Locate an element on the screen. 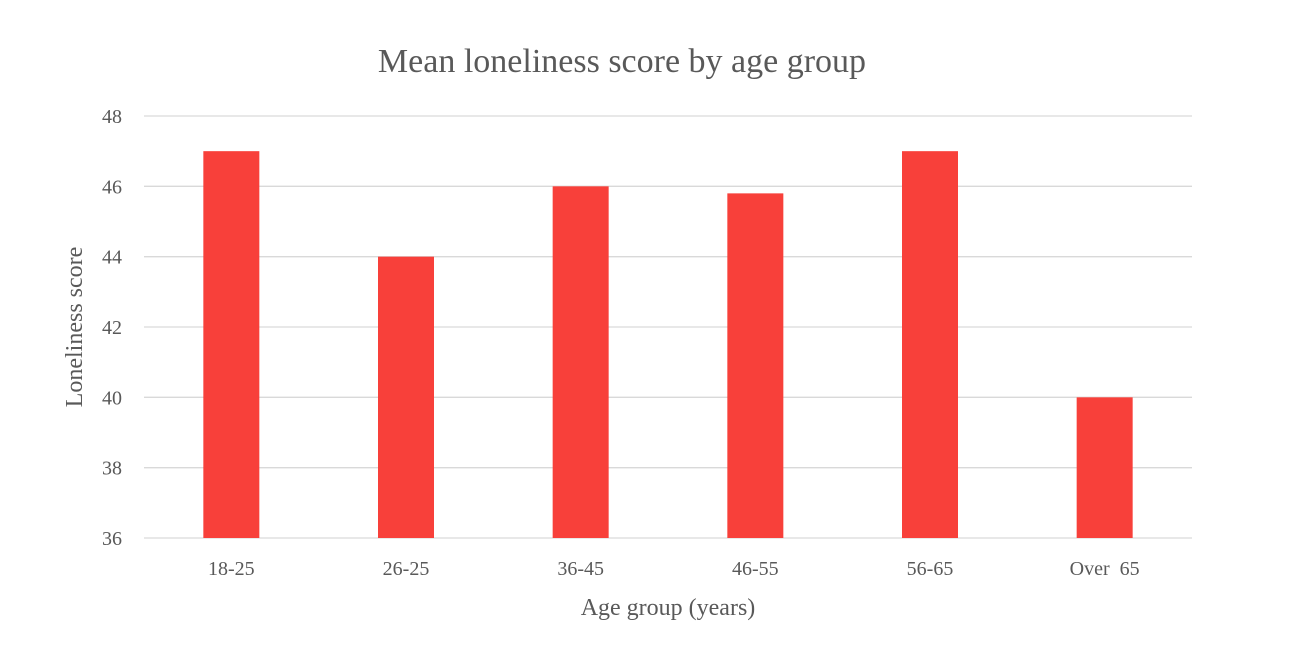 The width and height of the screenshot is (1300, 655). x-tick-label: 46-55 is located at coordinates (755, 569).